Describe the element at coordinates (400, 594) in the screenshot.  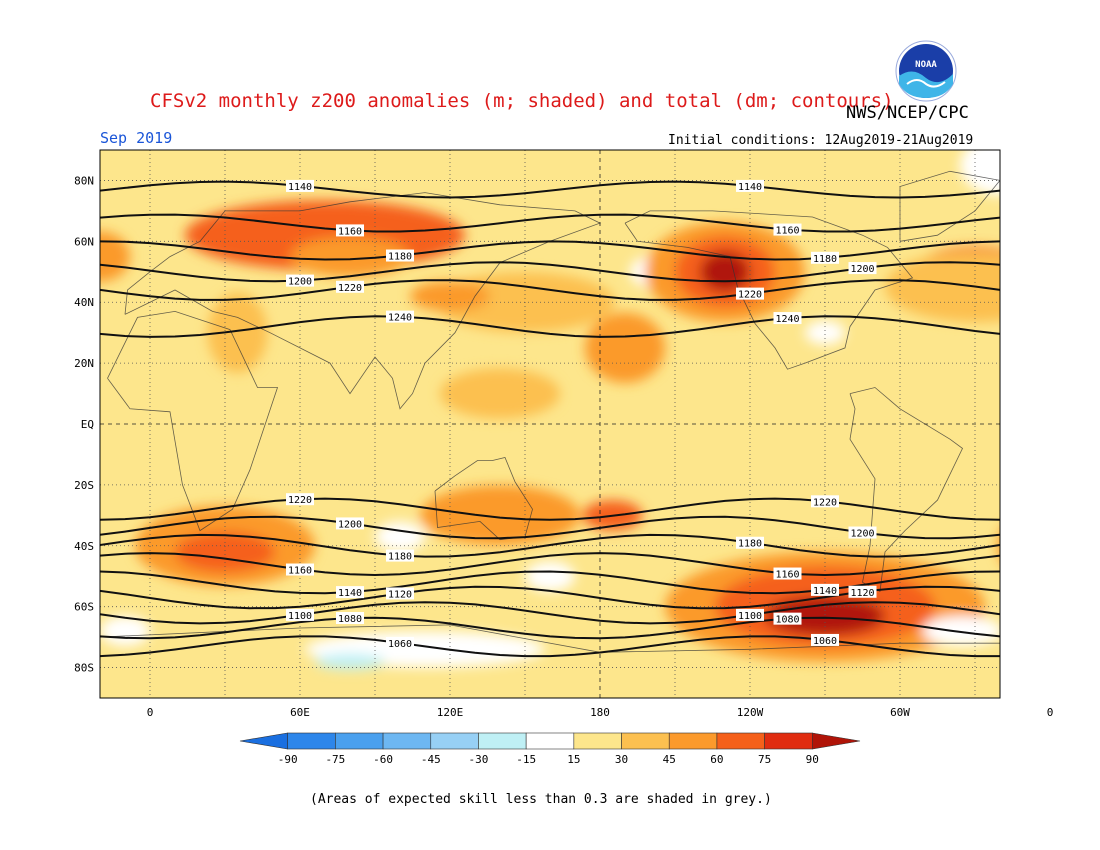
I see `svg-text: 1120` at that location.